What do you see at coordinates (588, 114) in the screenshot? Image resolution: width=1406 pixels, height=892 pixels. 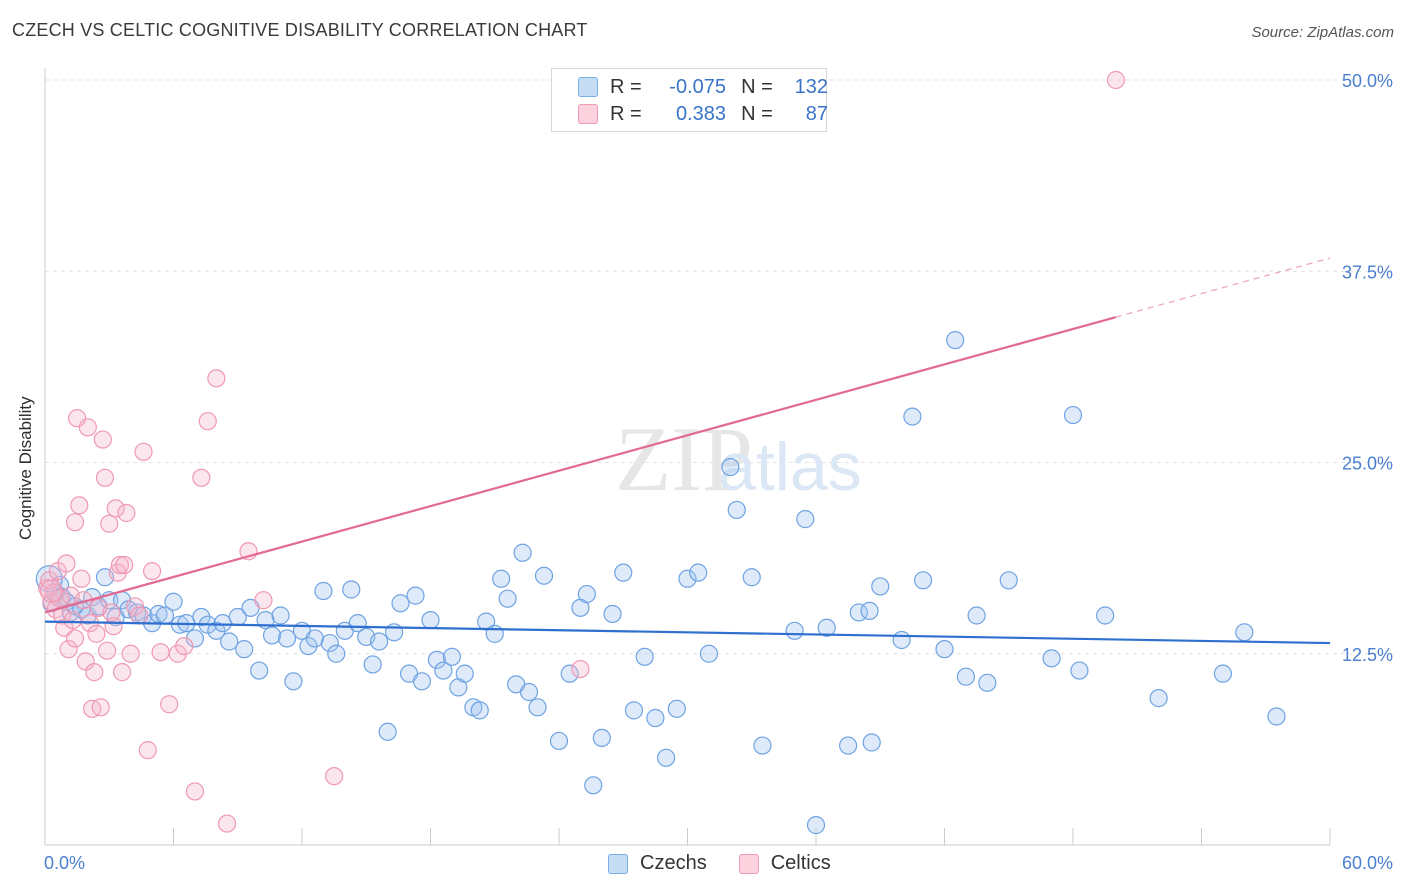 I see `legend-swatch-celtics` at bounding box center [588, 114].